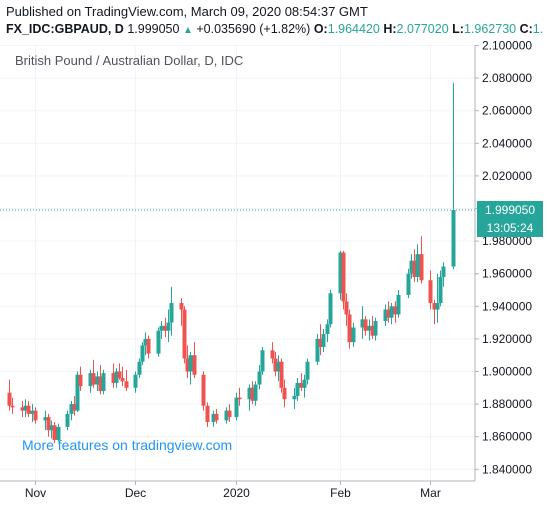 The image size is (547, 513). What do you see at coordinates (353, 29) in the screenshot?
I see `open-value: 1.964420` at bounding box center [353, 29].